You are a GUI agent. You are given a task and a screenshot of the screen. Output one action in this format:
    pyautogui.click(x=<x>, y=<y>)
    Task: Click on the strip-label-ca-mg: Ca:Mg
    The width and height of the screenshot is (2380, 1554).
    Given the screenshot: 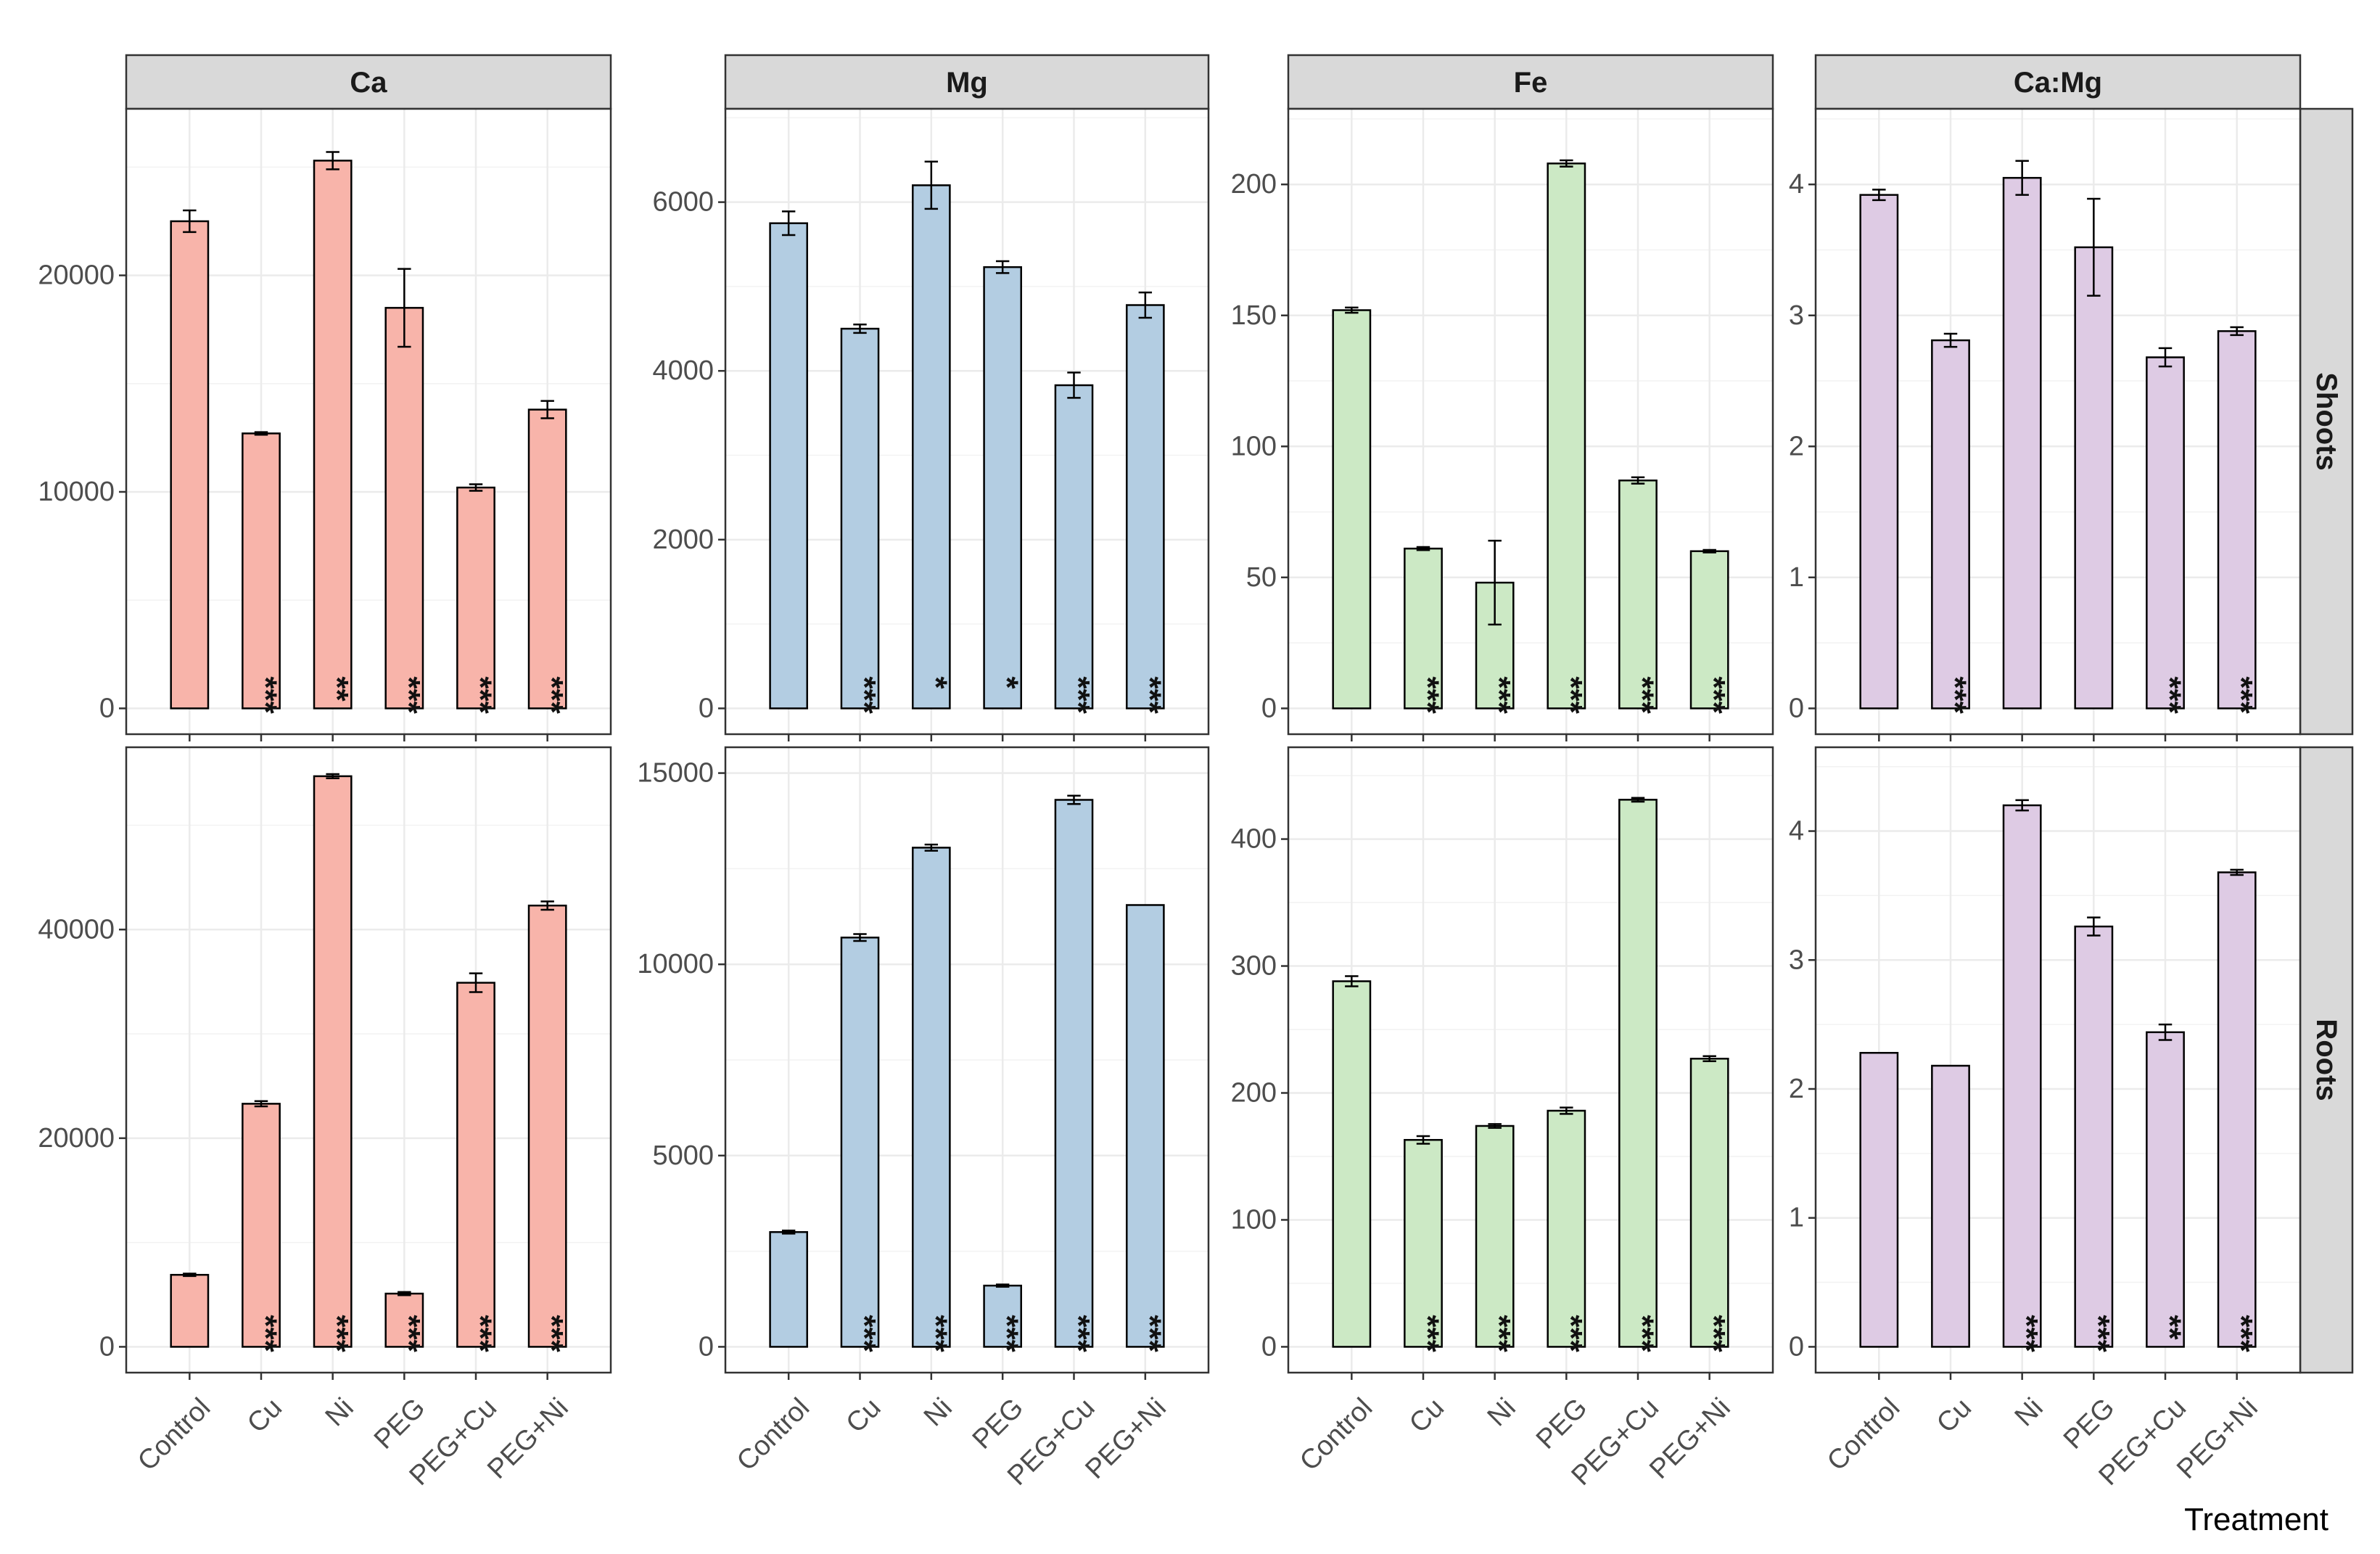 What is the action you would take?
    pyautogui.click(x=2058, y=83)
    